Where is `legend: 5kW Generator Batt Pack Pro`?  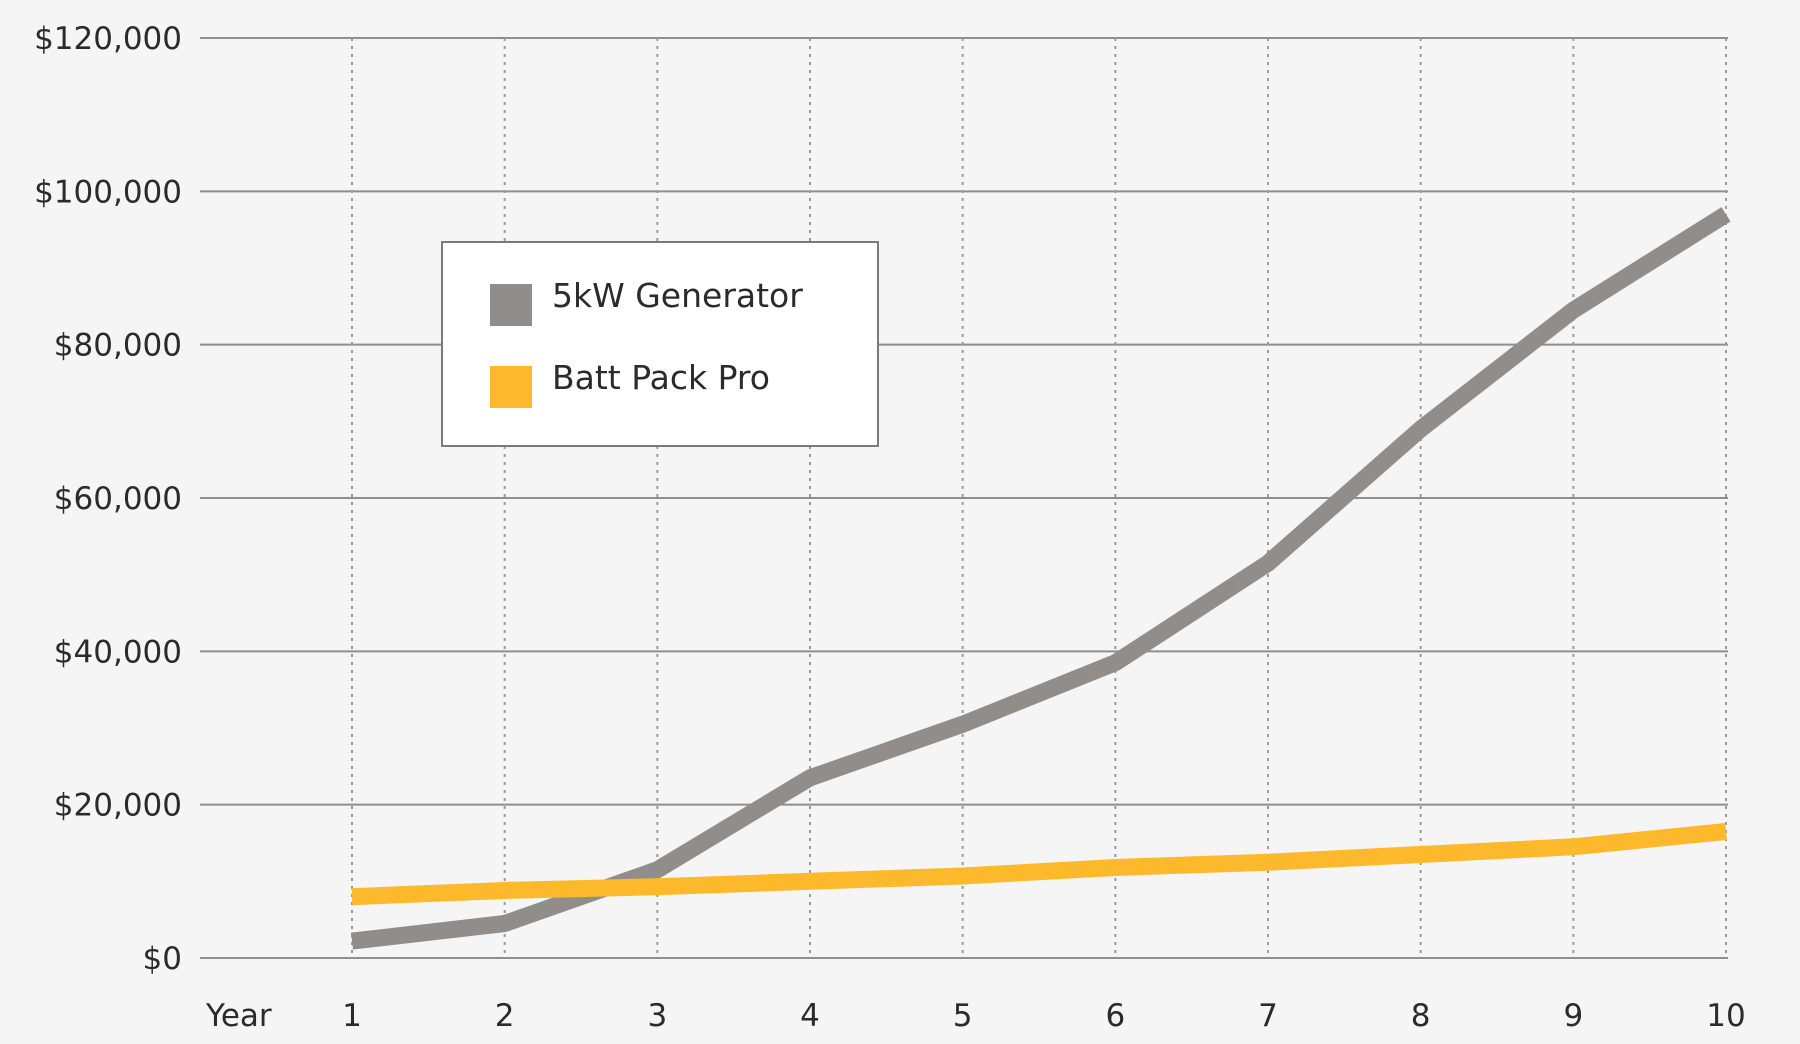 legend: 5kW Generator Batt Pack Pro is located at coordinates (660, 344).